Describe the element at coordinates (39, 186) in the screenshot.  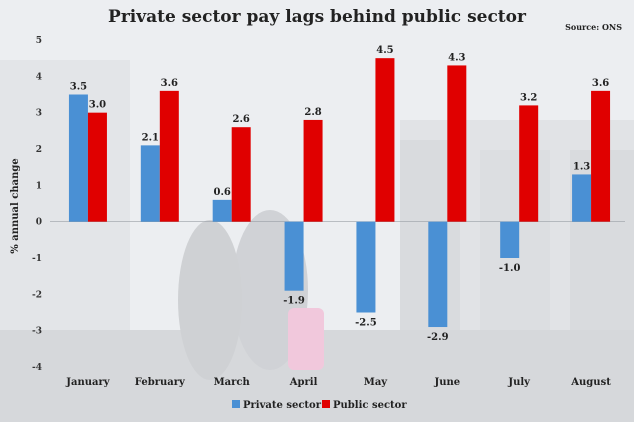
I see `y-tick-label: 1` at that location.